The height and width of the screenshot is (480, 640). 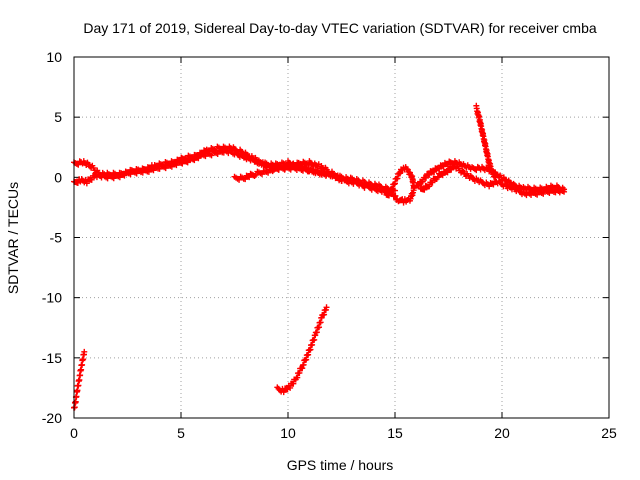 What do you see at coordinates (58, 117) in the screenshot?
I see `y-tick-label: 5` at bounding box center [58, 117].